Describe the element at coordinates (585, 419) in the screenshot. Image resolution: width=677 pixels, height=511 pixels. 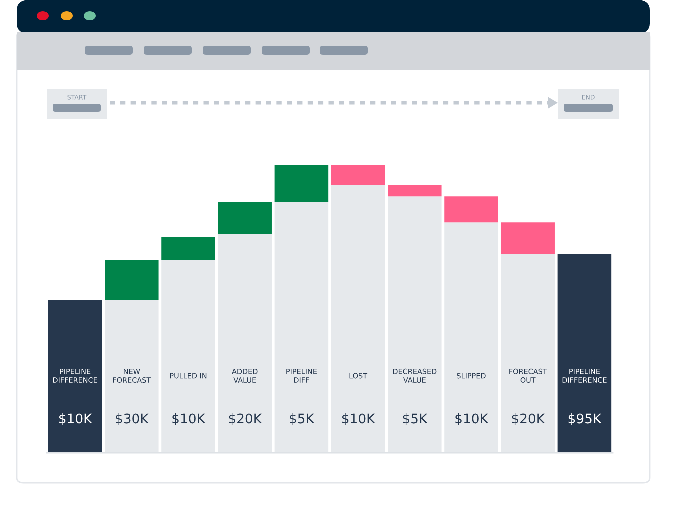
I see `annotation: $95K` at that location.